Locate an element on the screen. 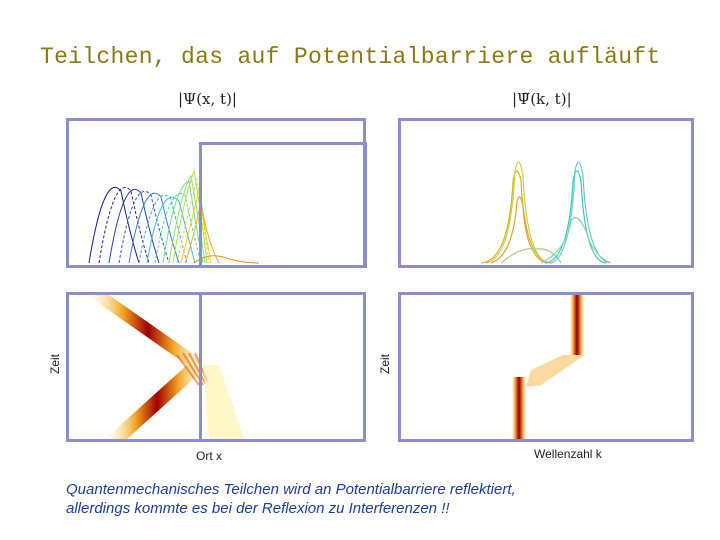 Image resolution: width=720 pixels, height=540 pixels. momentum-density-plot is located at coordinates (548, 367).